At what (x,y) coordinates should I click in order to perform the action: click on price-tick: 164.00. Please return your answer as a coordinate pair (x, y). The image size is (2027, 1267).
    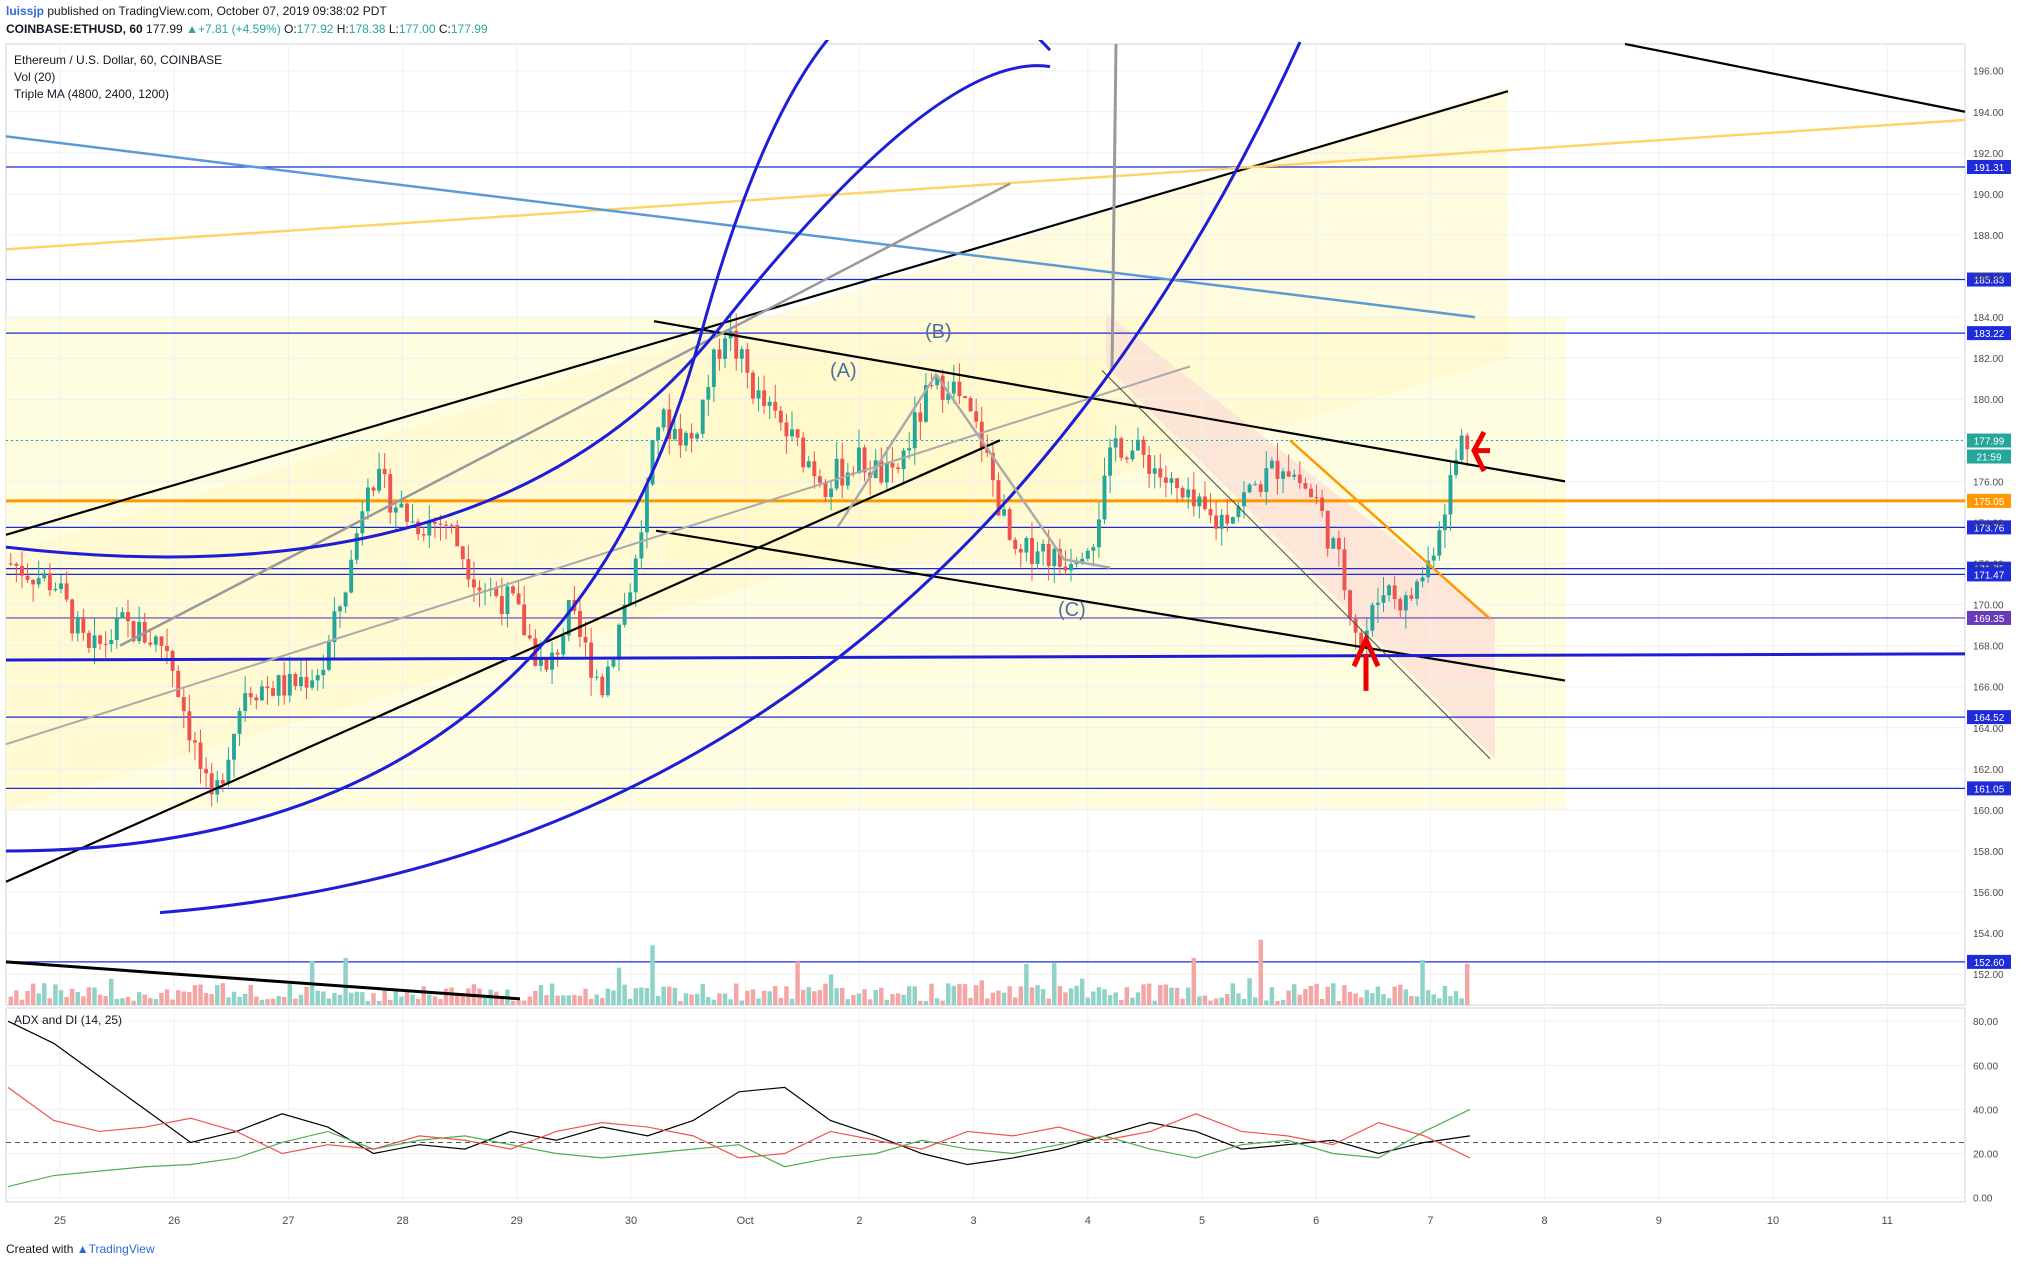
    Looking at the image, I should click on (1988, 729).